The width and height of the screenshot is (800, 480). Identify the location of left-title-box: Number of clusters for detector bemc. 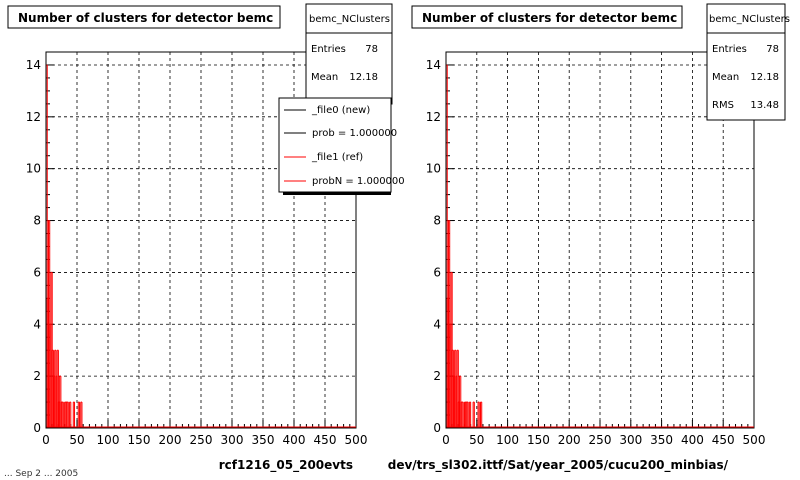
(144, 17).